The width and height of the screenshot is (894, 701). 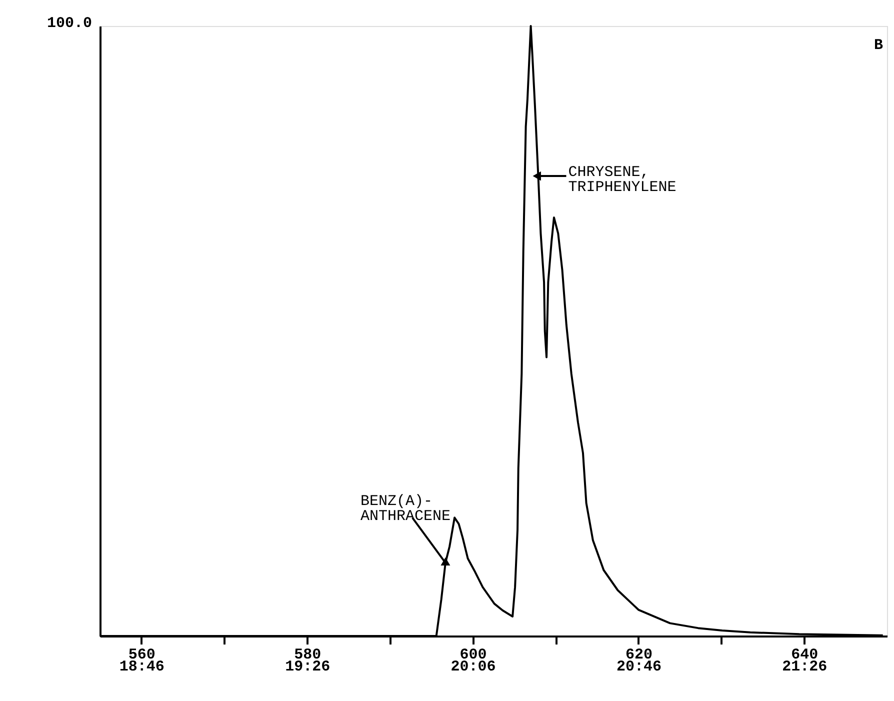 What do you see at coordinates (69, 23) in the screenshot?
I see `text: 100.0` at bounding box center [69, 23].